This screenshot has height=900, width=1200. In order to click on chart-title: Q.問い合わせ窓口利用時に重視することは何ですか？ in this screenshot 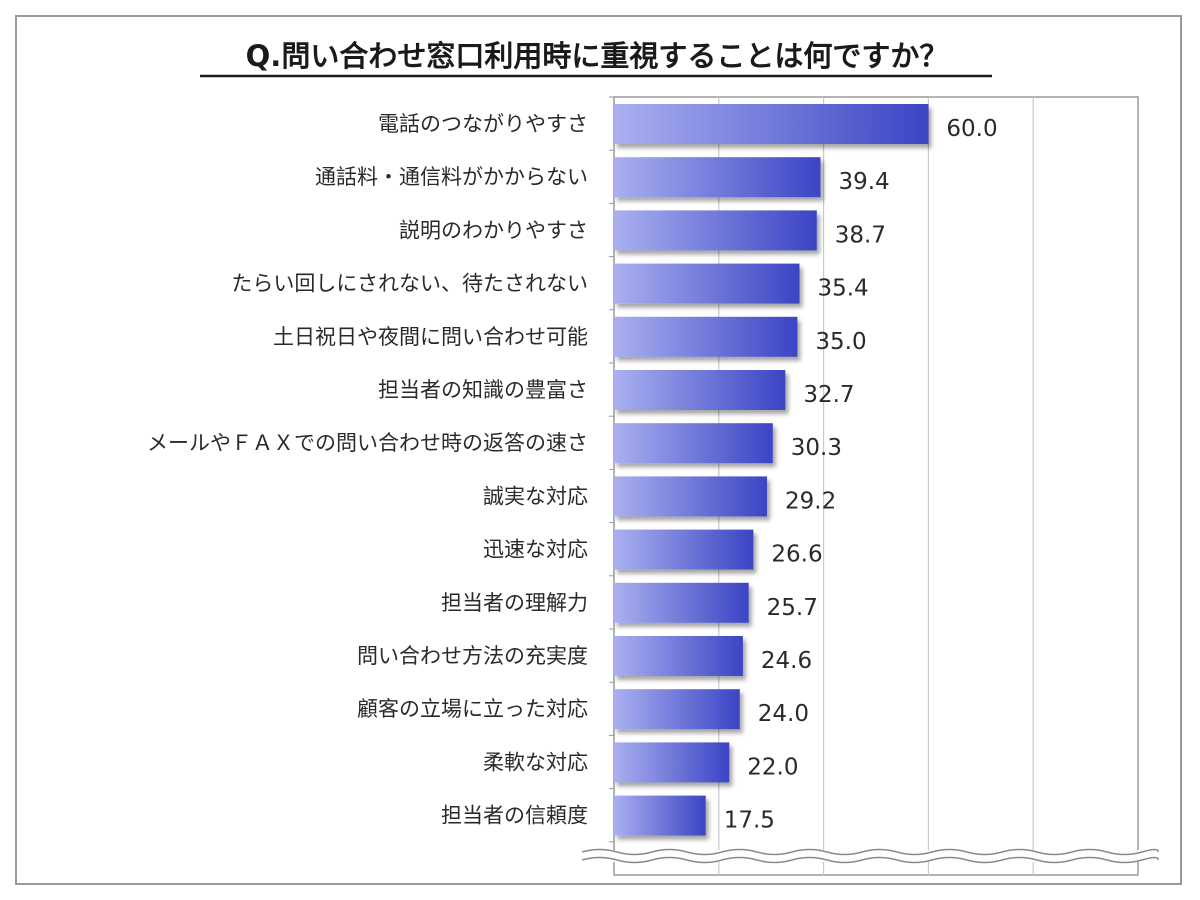, I will do `click(597, 56)`.